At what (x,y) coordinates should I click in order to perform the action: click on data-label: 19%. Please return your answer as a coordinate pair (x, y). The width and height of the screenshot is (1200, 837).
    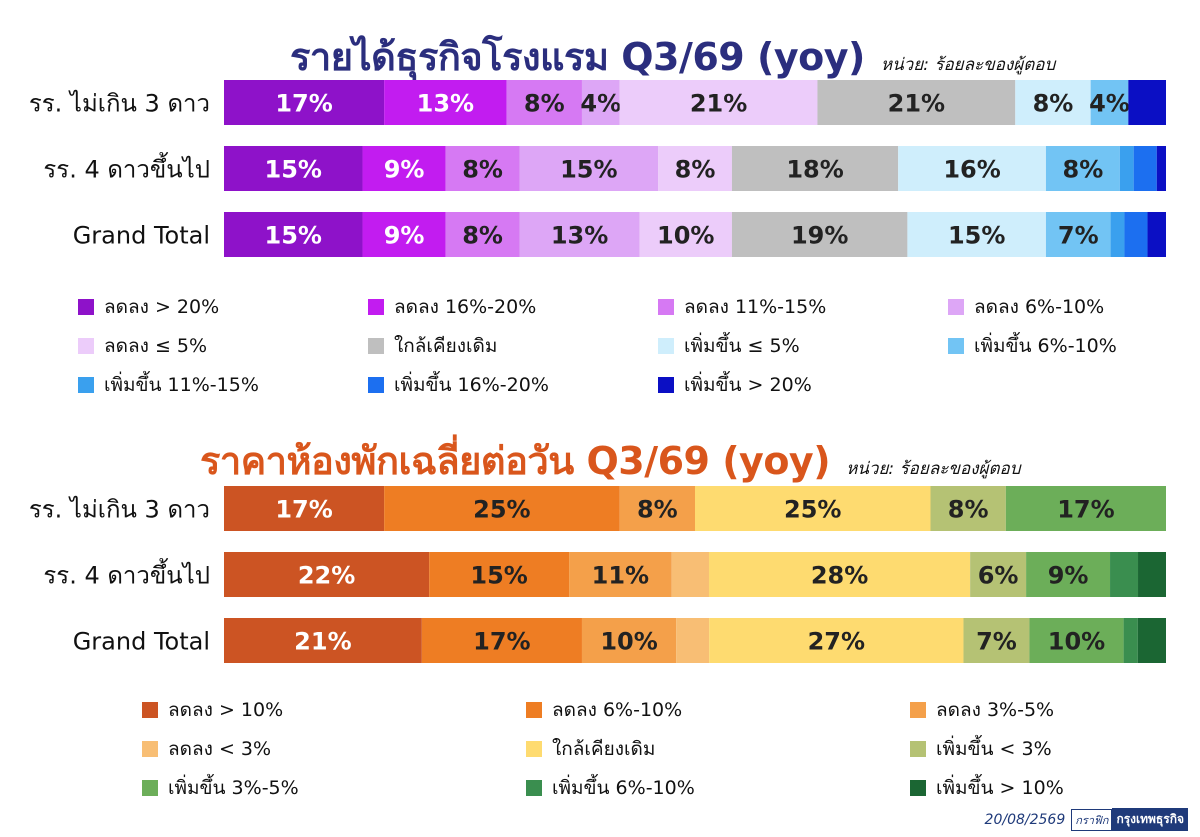
    Looking at the image, I should click on (819, 236).